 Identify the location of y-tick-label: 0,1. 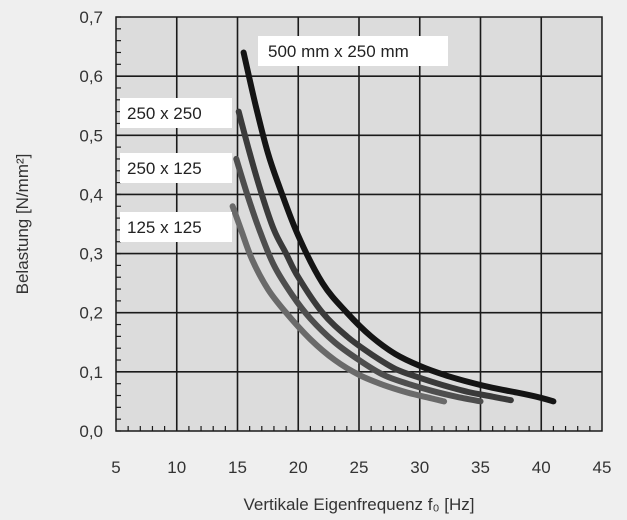
(91, 372).